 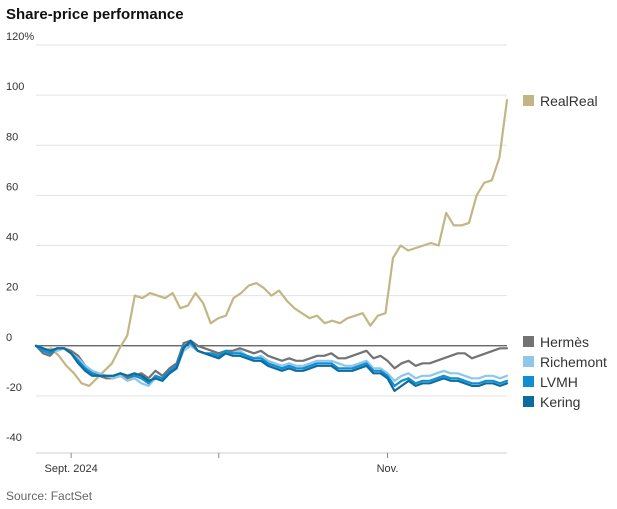 What do you see at coordinates (388, 469) in the screenshot?
I see `x-tick-label: Nov.` at bounding box center [388, 469].